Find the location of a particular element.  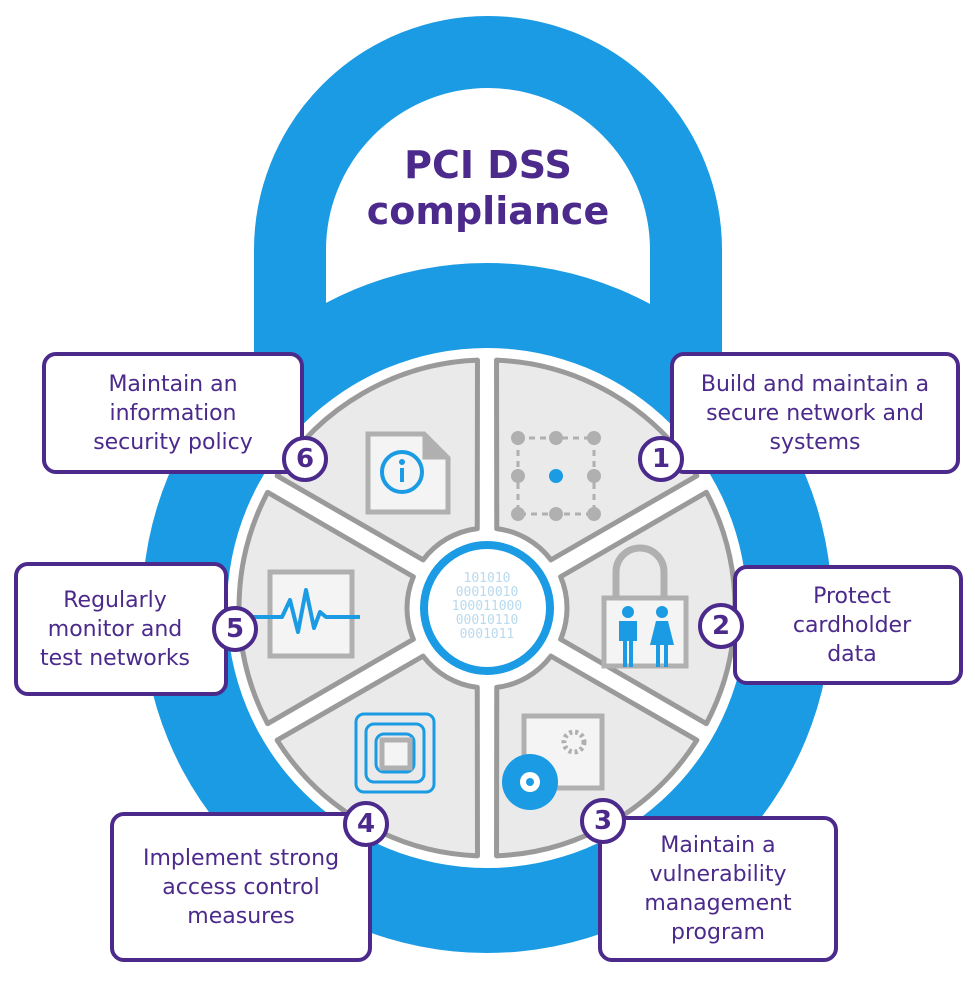

title-line-2: compliance is located at coordinates (488, 211).